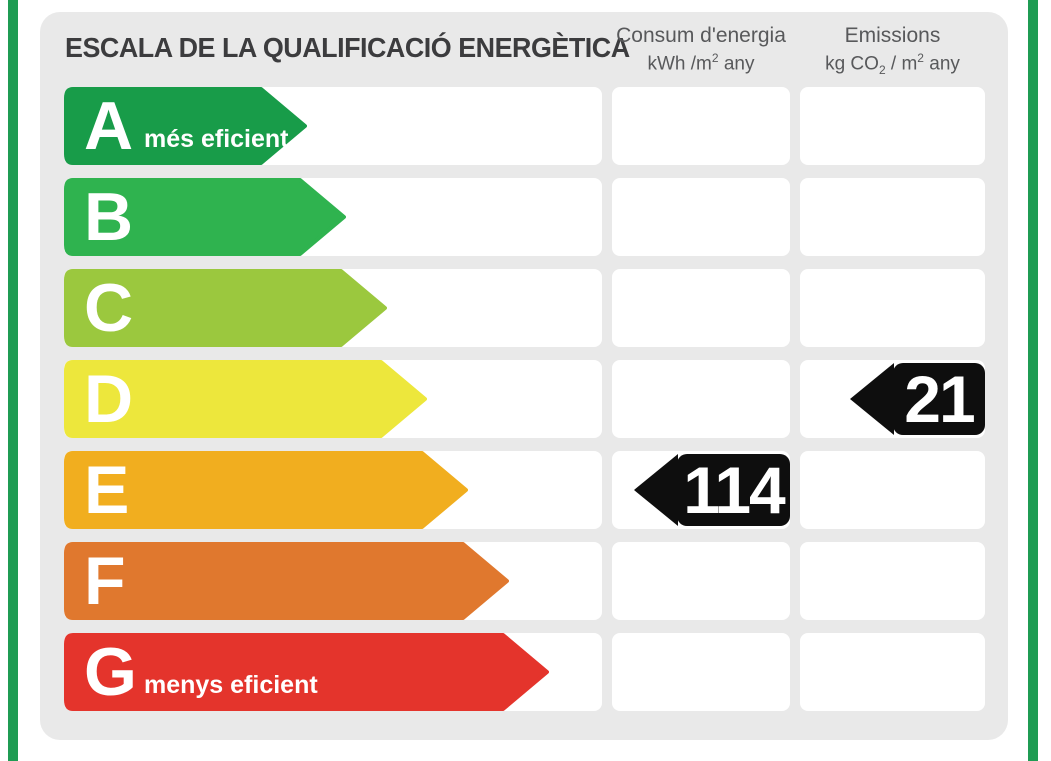  Describe the element at coordinates (901, 64) in the screenshot. I see `emissions-unit-mid: / m` at that location.